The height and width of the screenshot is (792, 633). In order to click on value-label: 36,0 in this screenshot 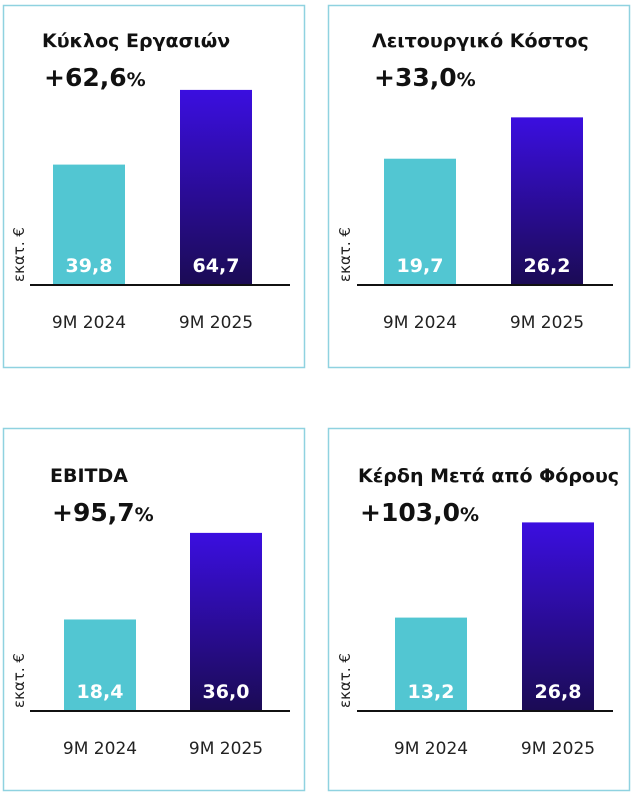, I will do `click(226, 692)`.